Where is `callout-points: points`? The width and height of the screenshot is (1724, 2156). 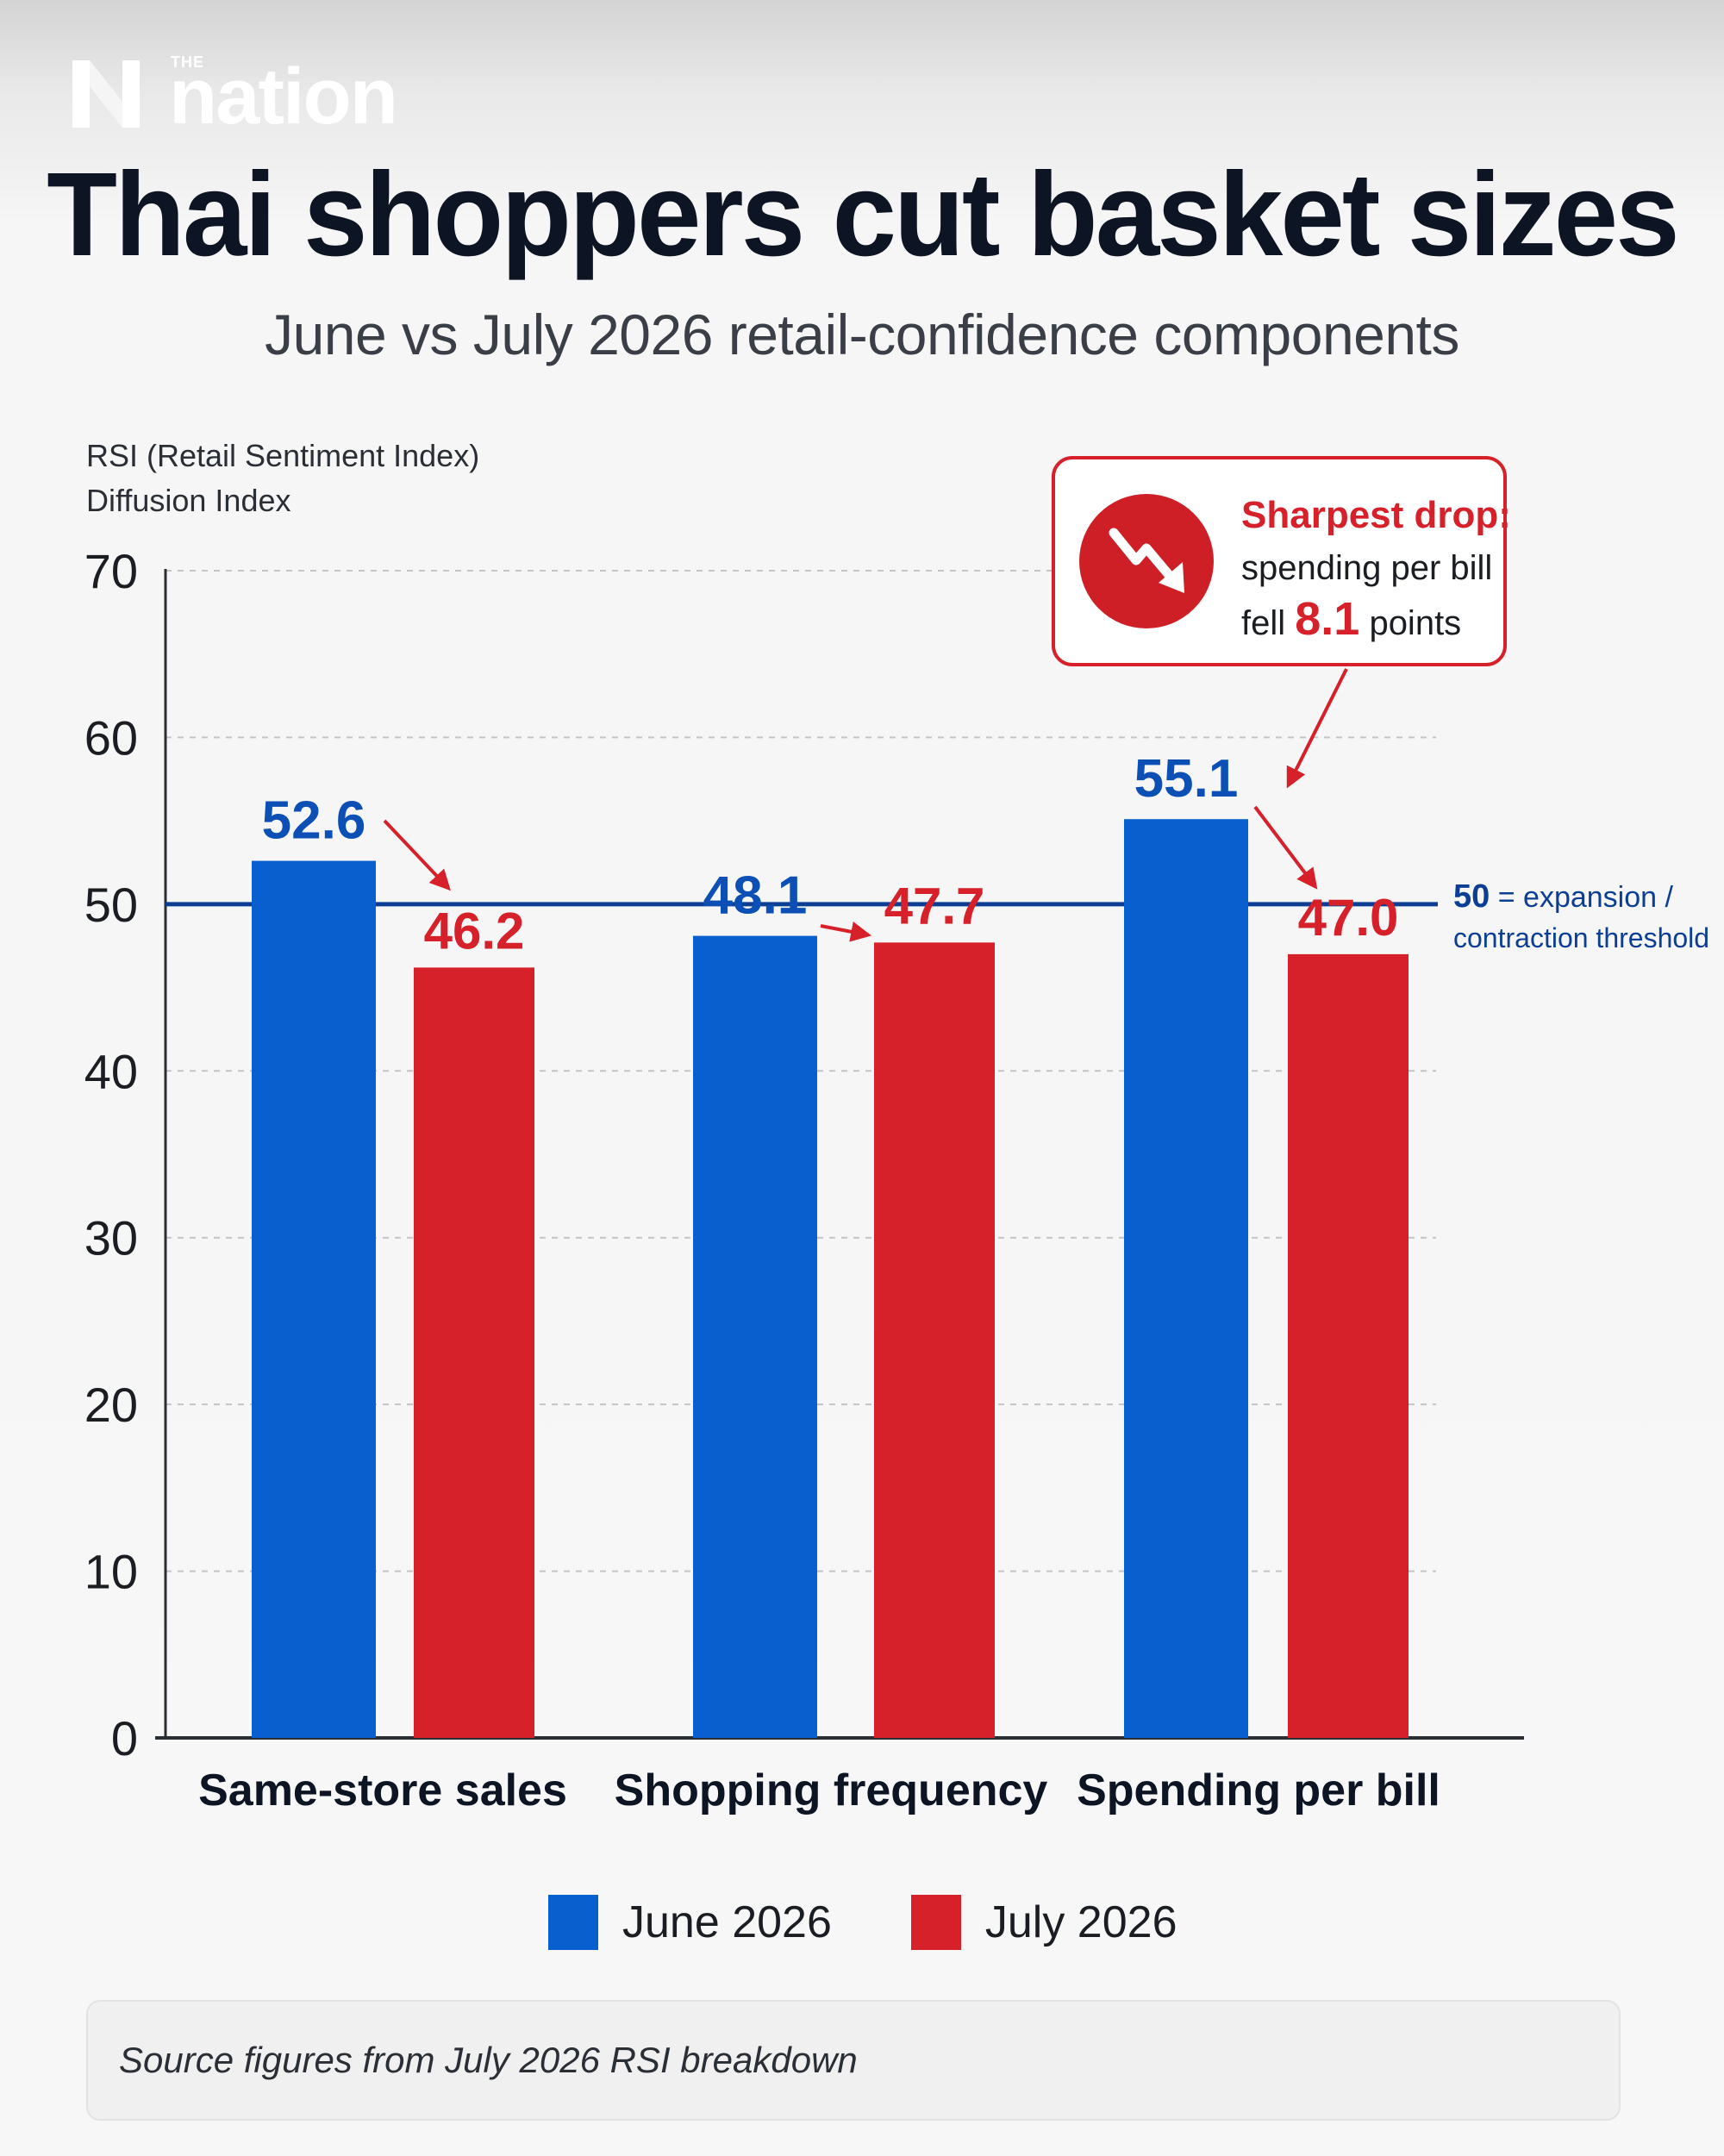
callout-points: points is located at coordinates (1410, 623).